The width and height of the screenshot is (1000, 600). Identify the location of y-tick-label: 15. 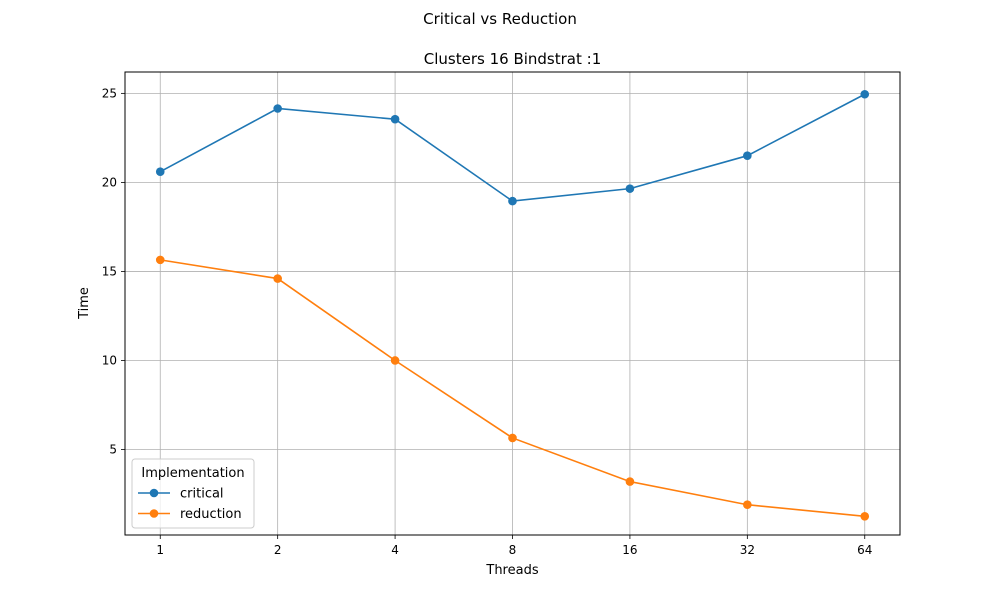
(109, 271).